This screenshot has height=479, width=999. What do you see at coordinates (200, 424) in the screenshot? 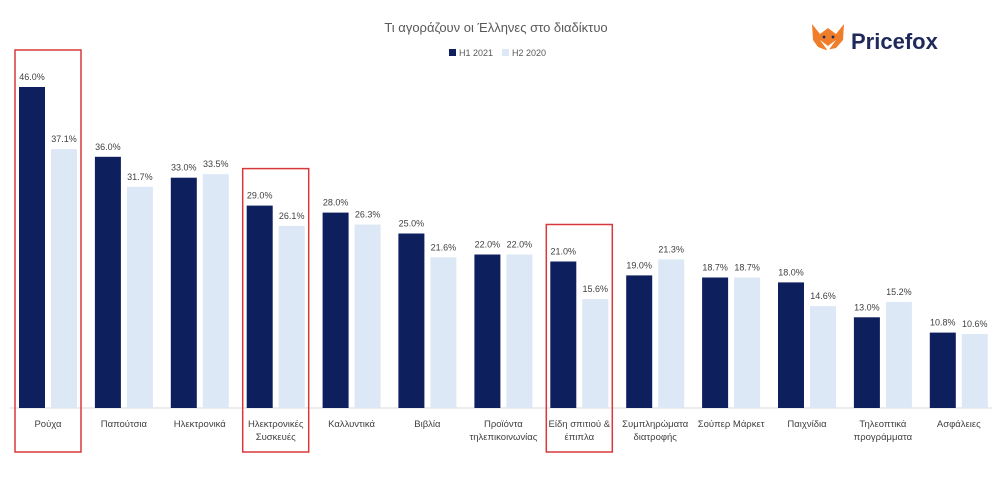
I see `category-label-ηλεκτρονικά: Ηλεκτρονικά` at bounding box center [200, 424].